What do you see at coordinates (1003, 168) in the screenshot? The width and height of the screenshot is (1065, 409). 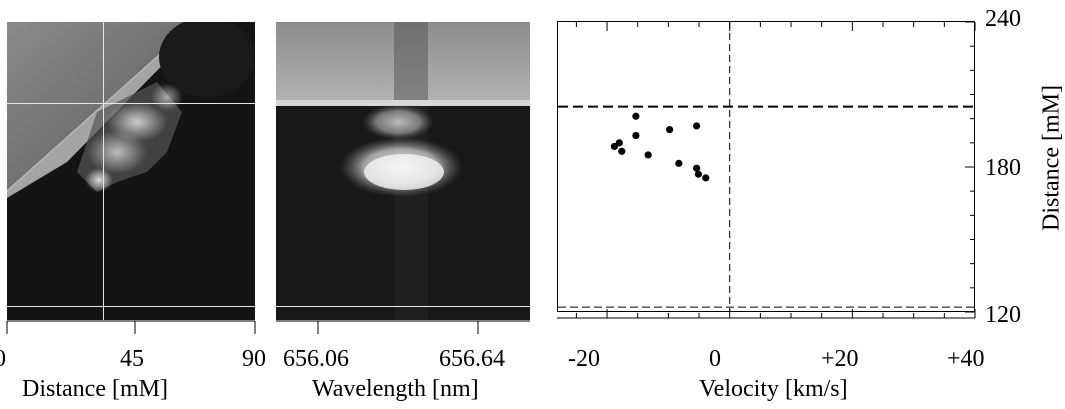 I see `distance-y-tick-180: 180` at bounding box center [1003, 168].